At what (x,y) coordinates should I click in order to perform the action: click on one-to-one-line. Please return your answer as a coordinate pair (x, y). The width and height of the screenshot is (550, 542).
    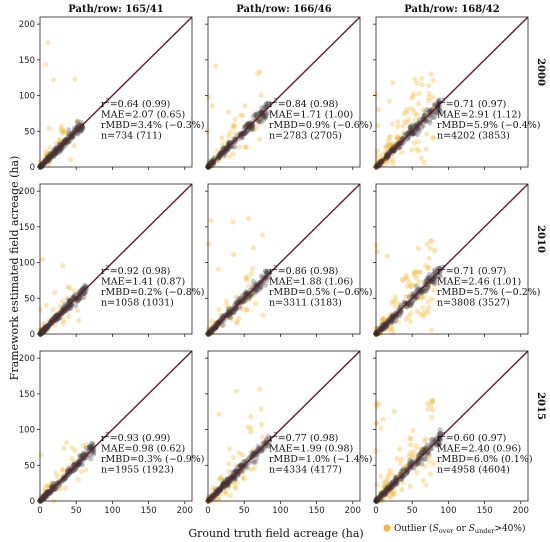
    Looking at the image, I should click on (284, 92).